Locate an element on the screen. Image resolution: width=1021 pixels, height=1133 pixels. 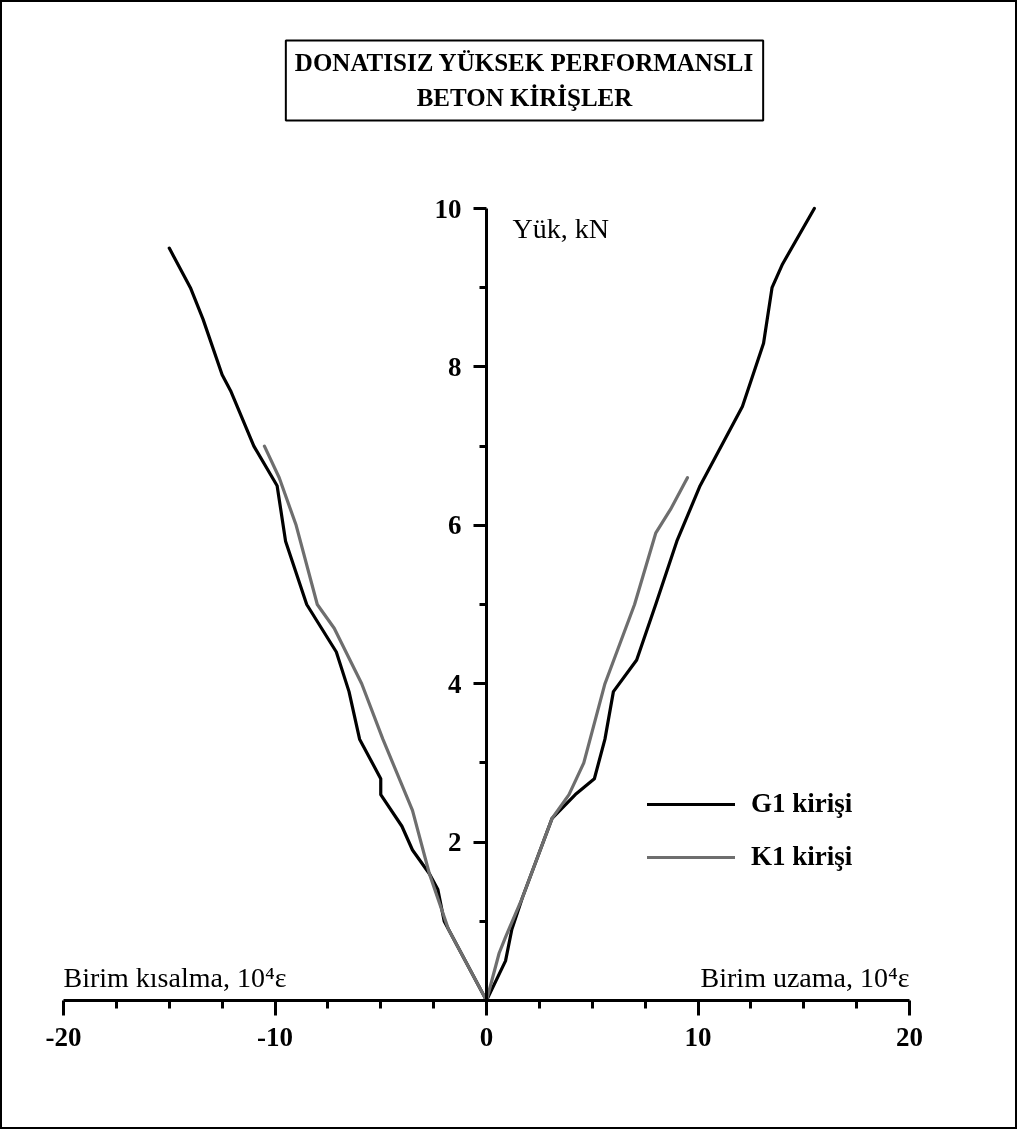
y-tick-label: 2 is located at coordinates (455, 842).